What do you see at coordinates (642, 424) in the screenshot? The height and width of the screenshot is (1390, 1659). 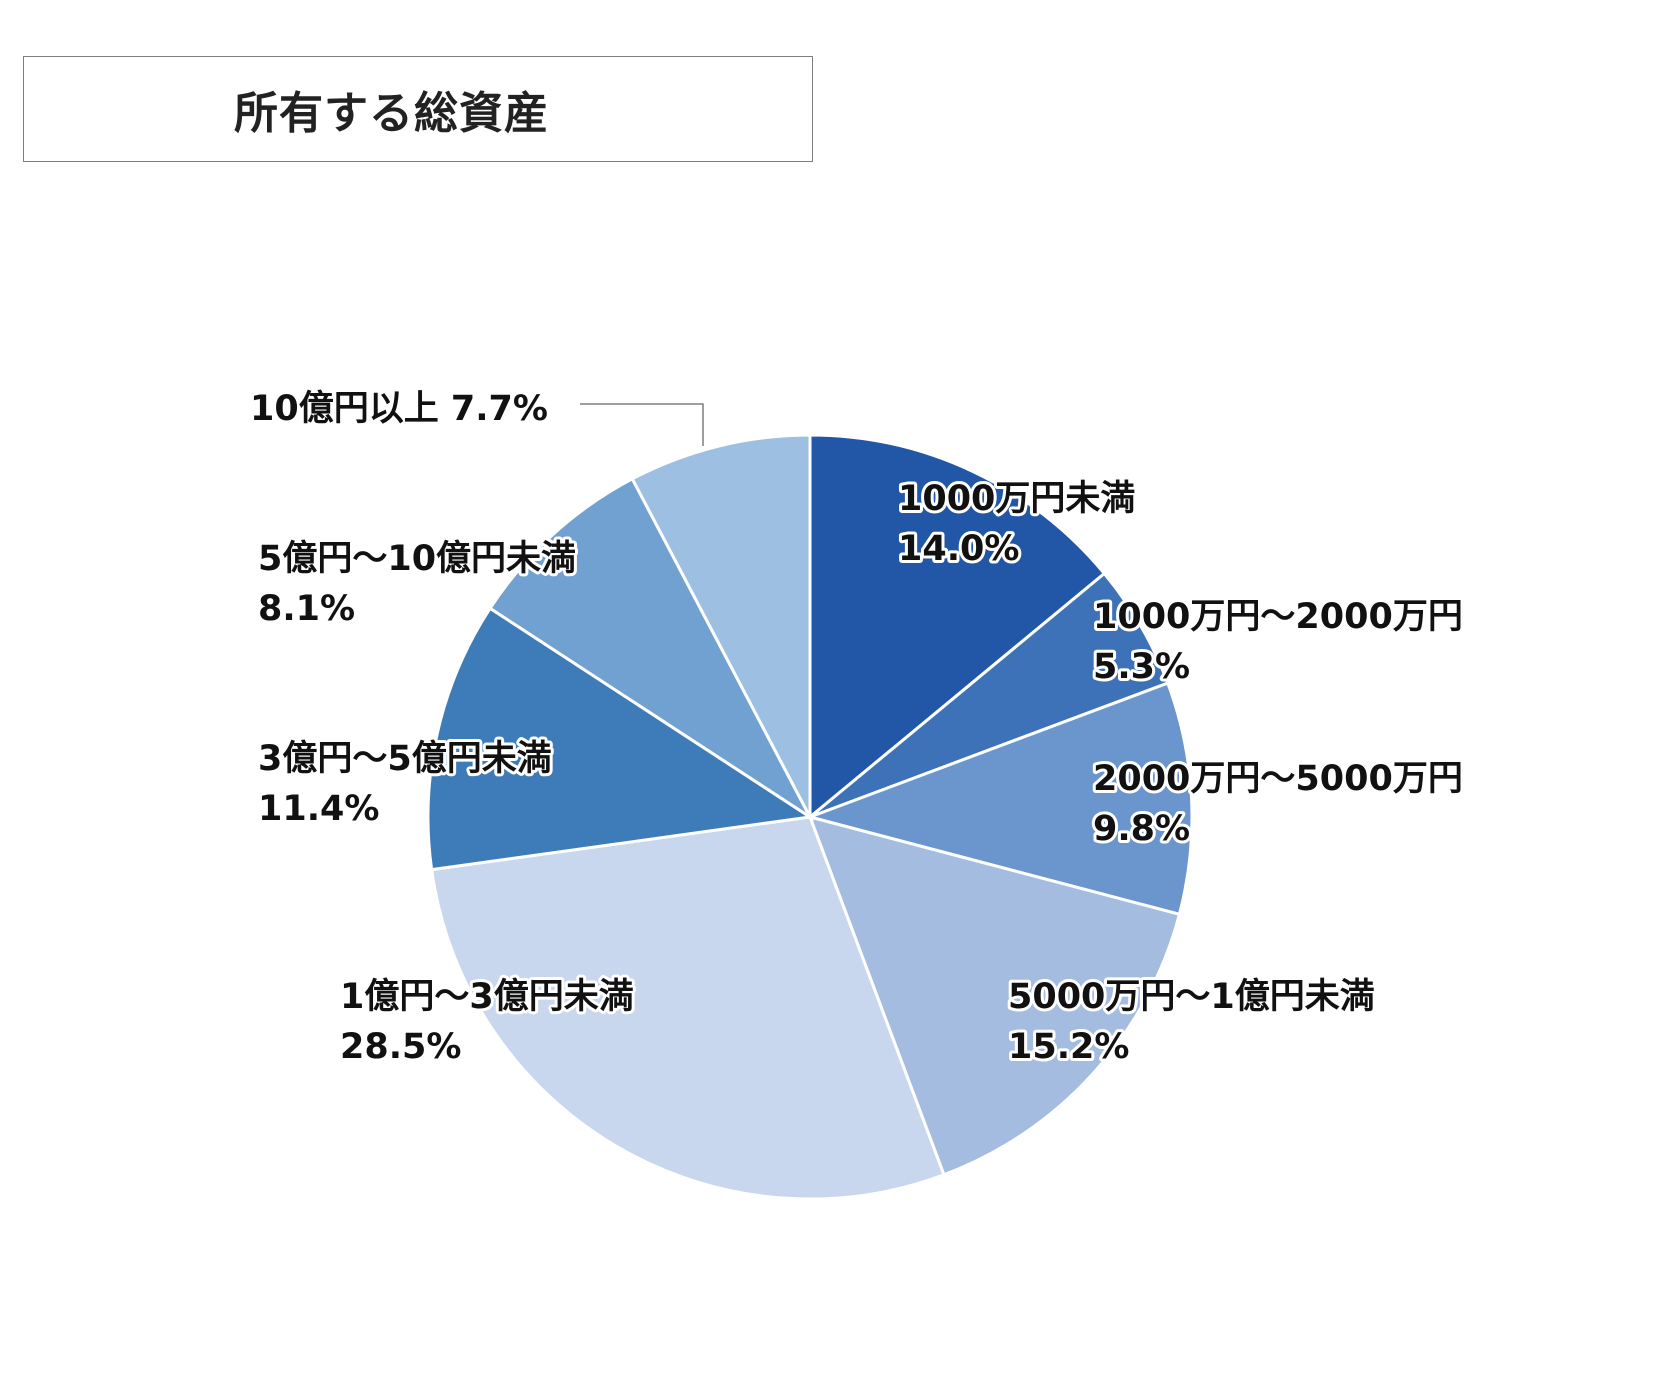 I see `leader-line-10oku` at bounding box center [642, 424].